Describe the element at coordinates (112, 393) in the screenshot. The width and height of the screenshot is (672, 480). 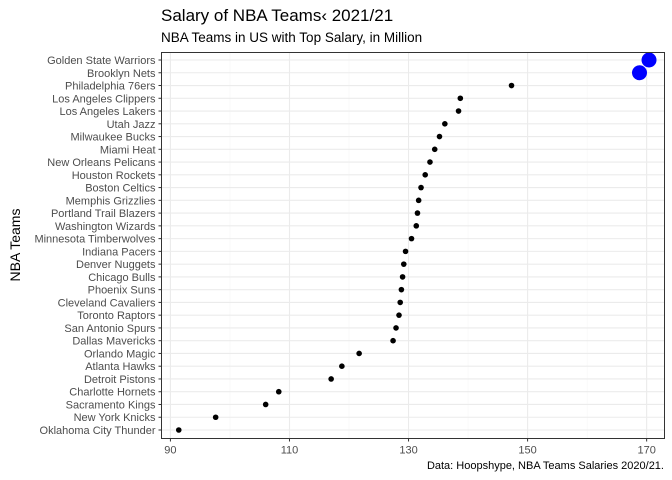
I see `y-tick-label: Charlotte Hornets` at that location.